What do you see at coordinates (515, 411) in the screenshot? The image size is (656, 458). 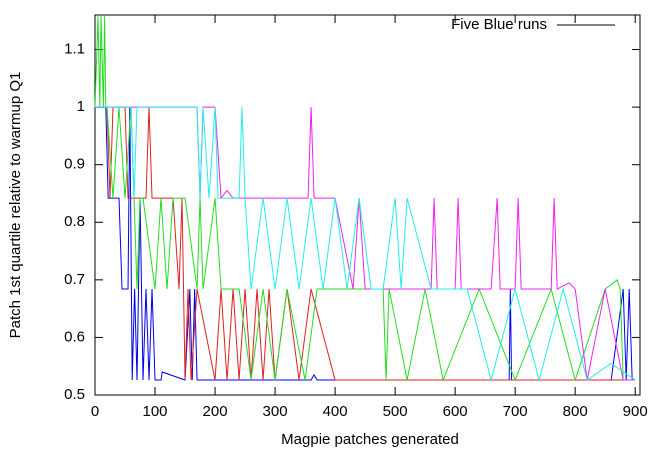 I see `x-tick-label: 700` at bounding box center [515, 411].